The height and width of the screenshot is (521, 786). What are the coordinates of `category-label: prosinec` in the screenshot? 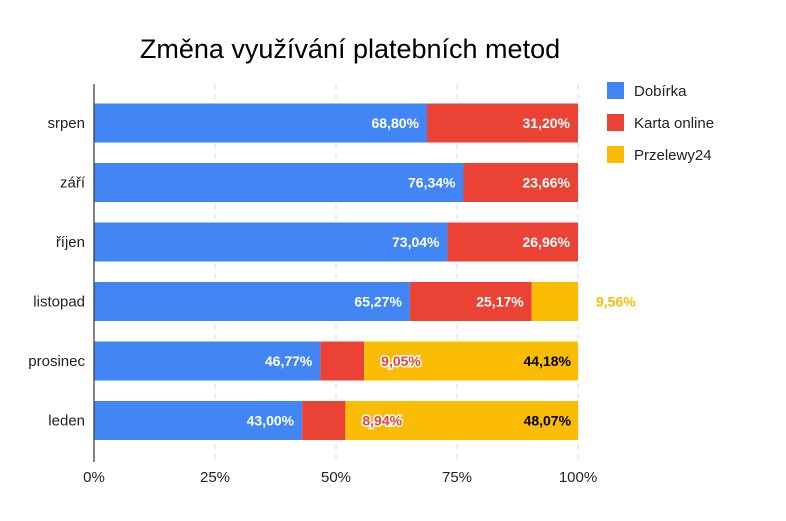 It's located at (56, 361).